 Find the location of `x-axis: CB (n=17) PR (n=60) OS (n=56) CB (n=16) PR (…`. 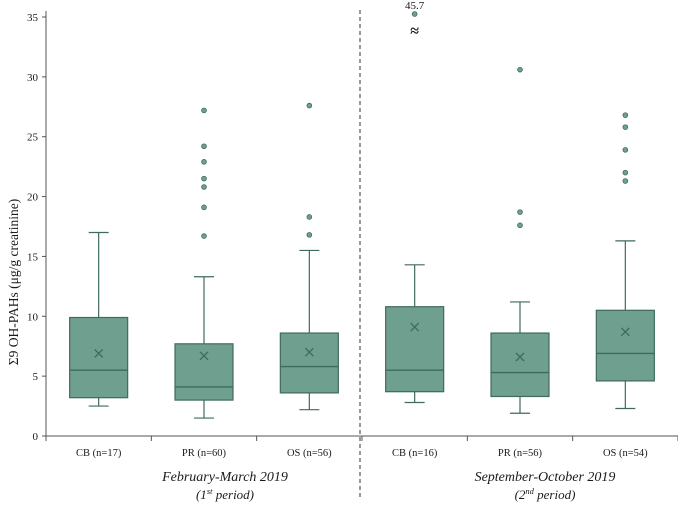

x-axis: CB (n=17) PR (n=60) OS (n=56) CB (n=16) PR (… is located at coordinates (361, 447).